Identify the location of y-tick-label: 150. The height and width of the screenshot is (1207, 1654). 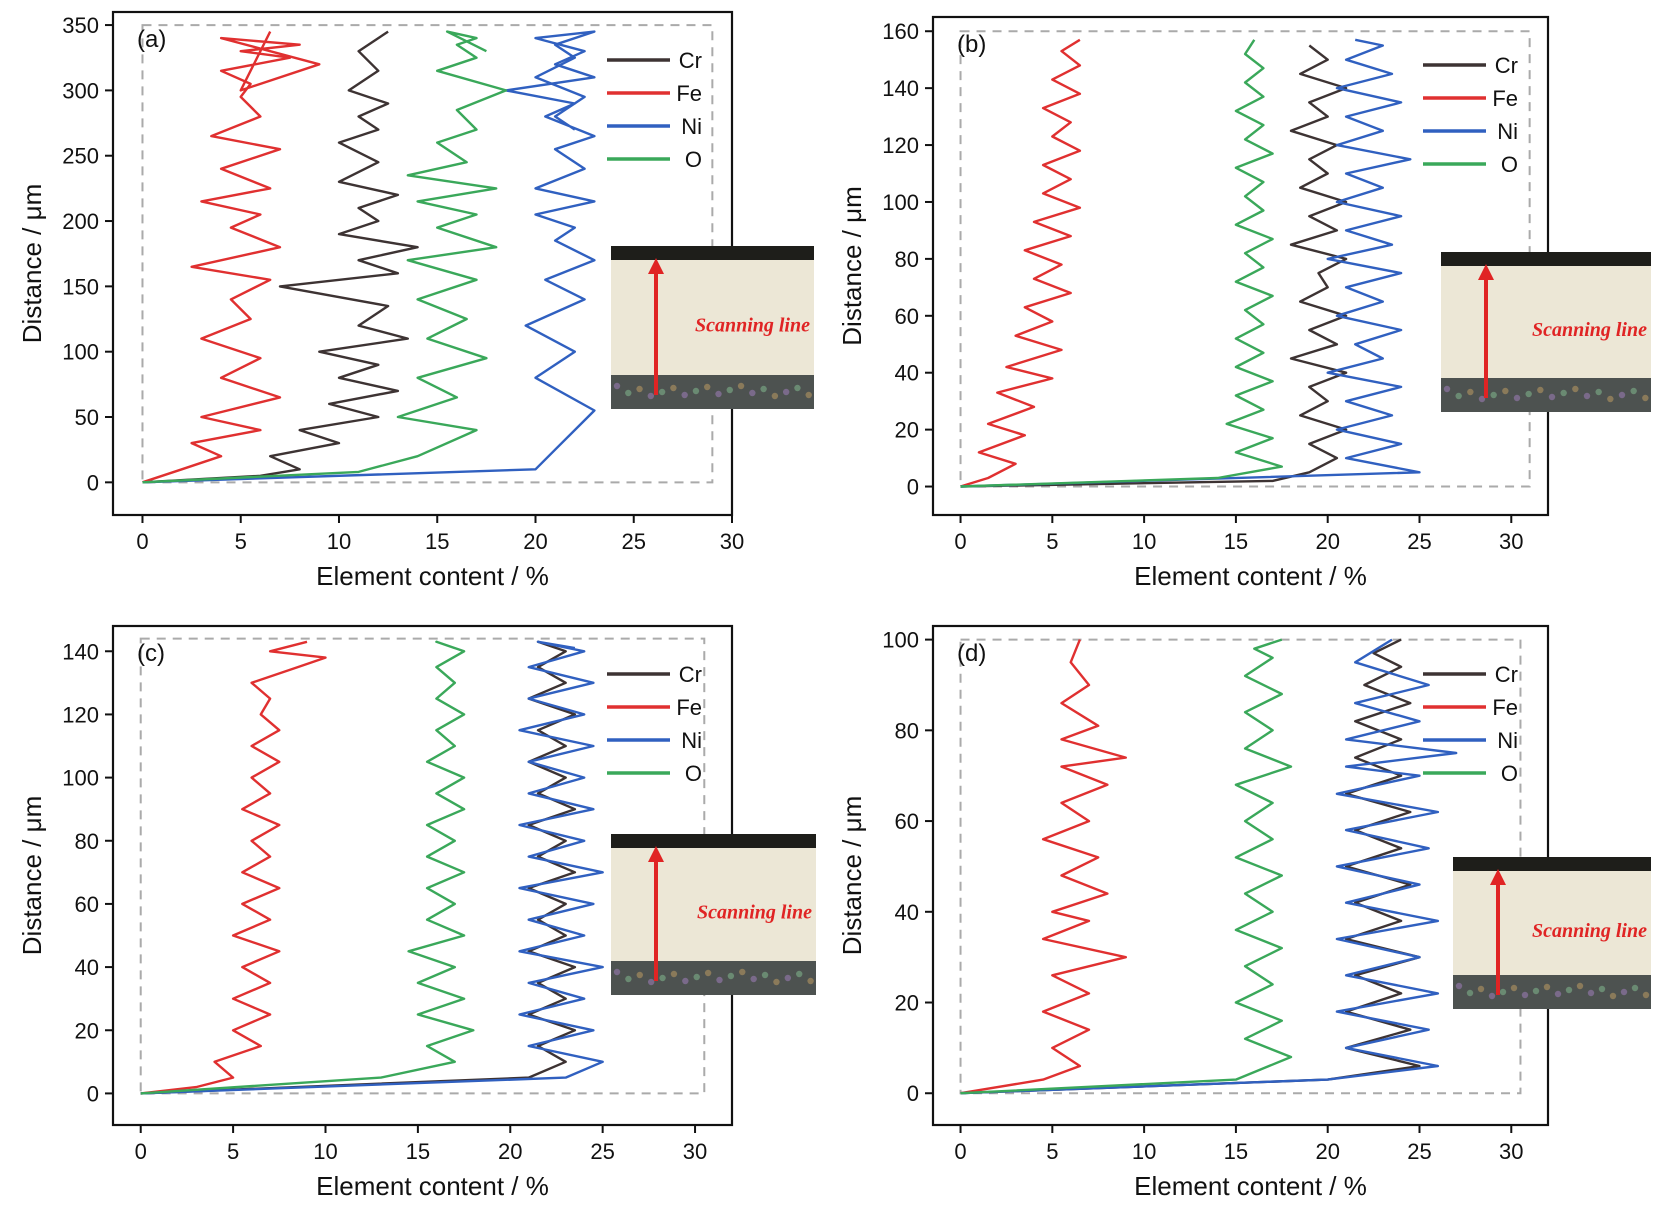
(80, 286).